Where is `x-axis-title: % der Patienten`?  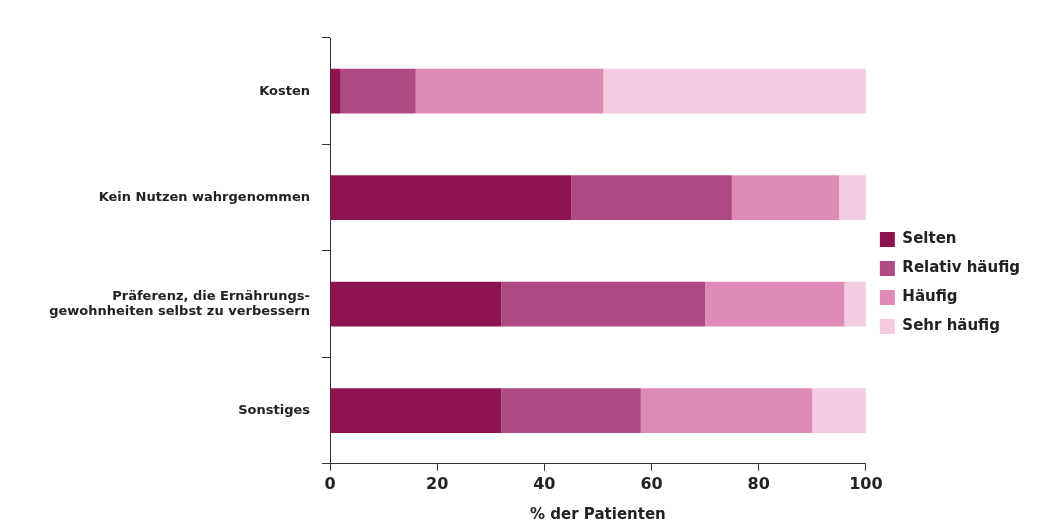 x-axis-title: % der Patienten is located at coordinates (598, 513).